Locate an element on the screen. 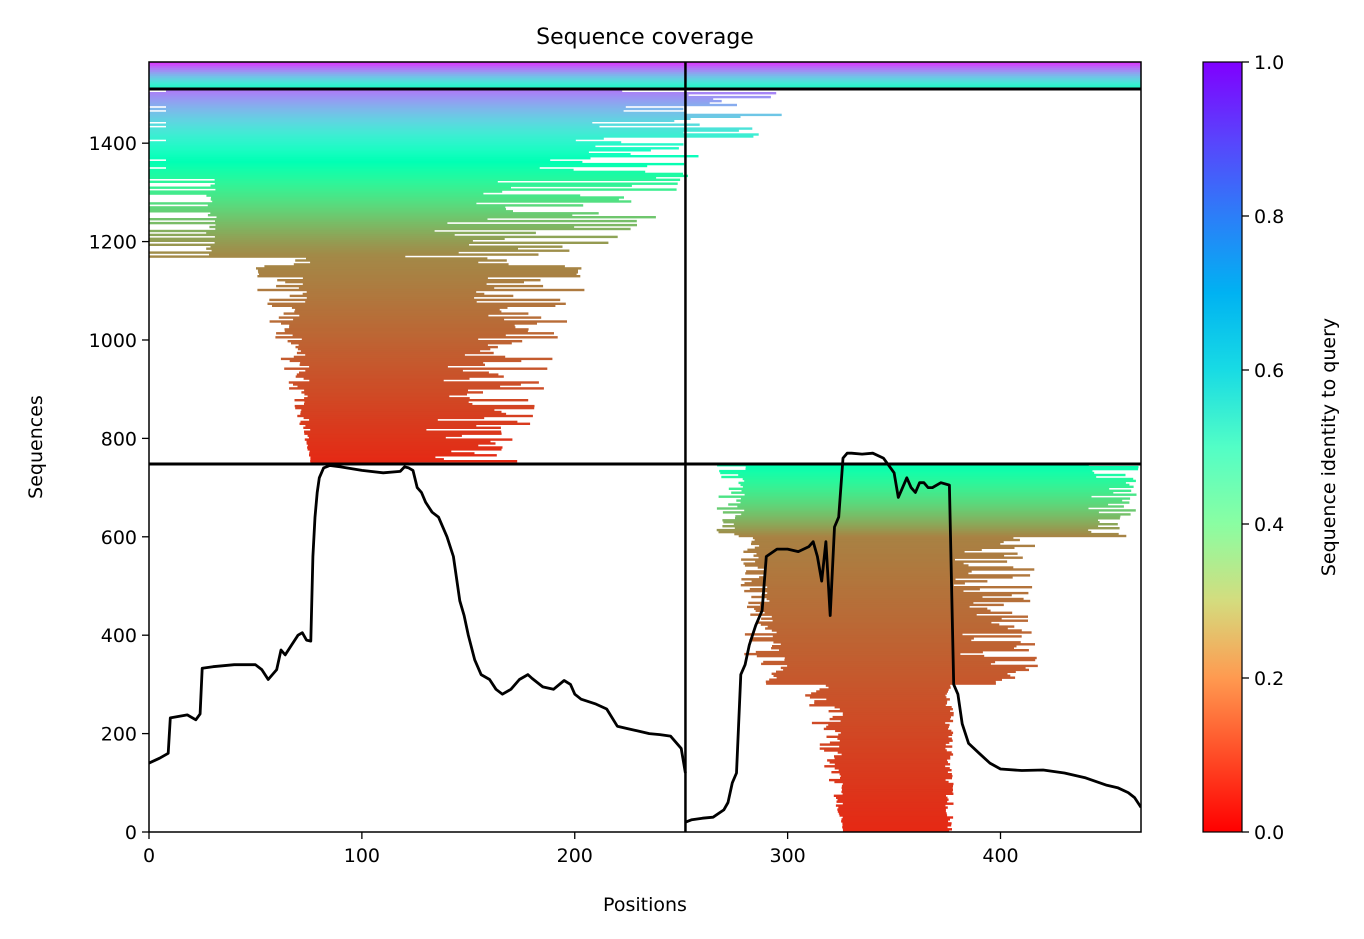 Image resolution: width=1364 pixels, height=939 pixels. x-tick-label: 400 is located at coordinates (1000, 856).